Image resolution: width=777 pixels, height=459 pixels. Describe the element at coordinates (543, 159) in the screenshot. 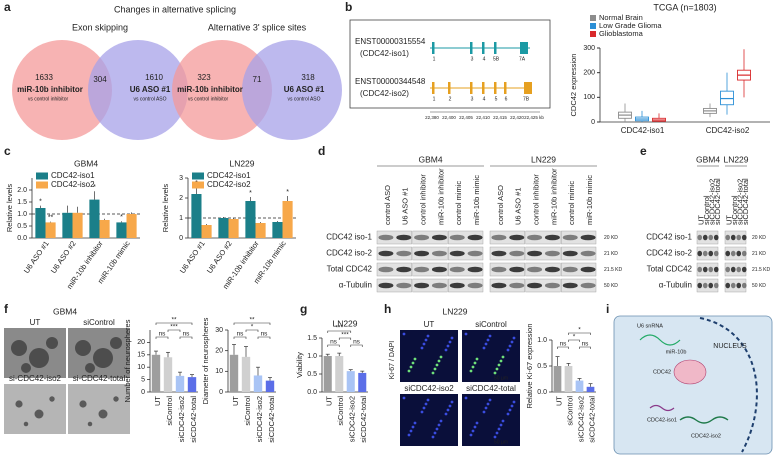

I see `cell-line-header: LN229` at that location.